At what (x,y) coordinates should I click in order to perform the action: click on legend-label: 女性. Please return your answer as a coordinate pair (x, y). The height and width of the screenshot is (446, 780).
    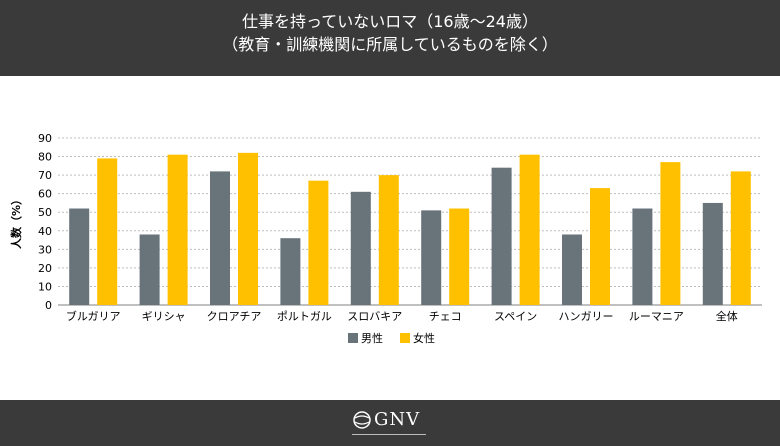
    Looking at the image, I should click on (424, 338).